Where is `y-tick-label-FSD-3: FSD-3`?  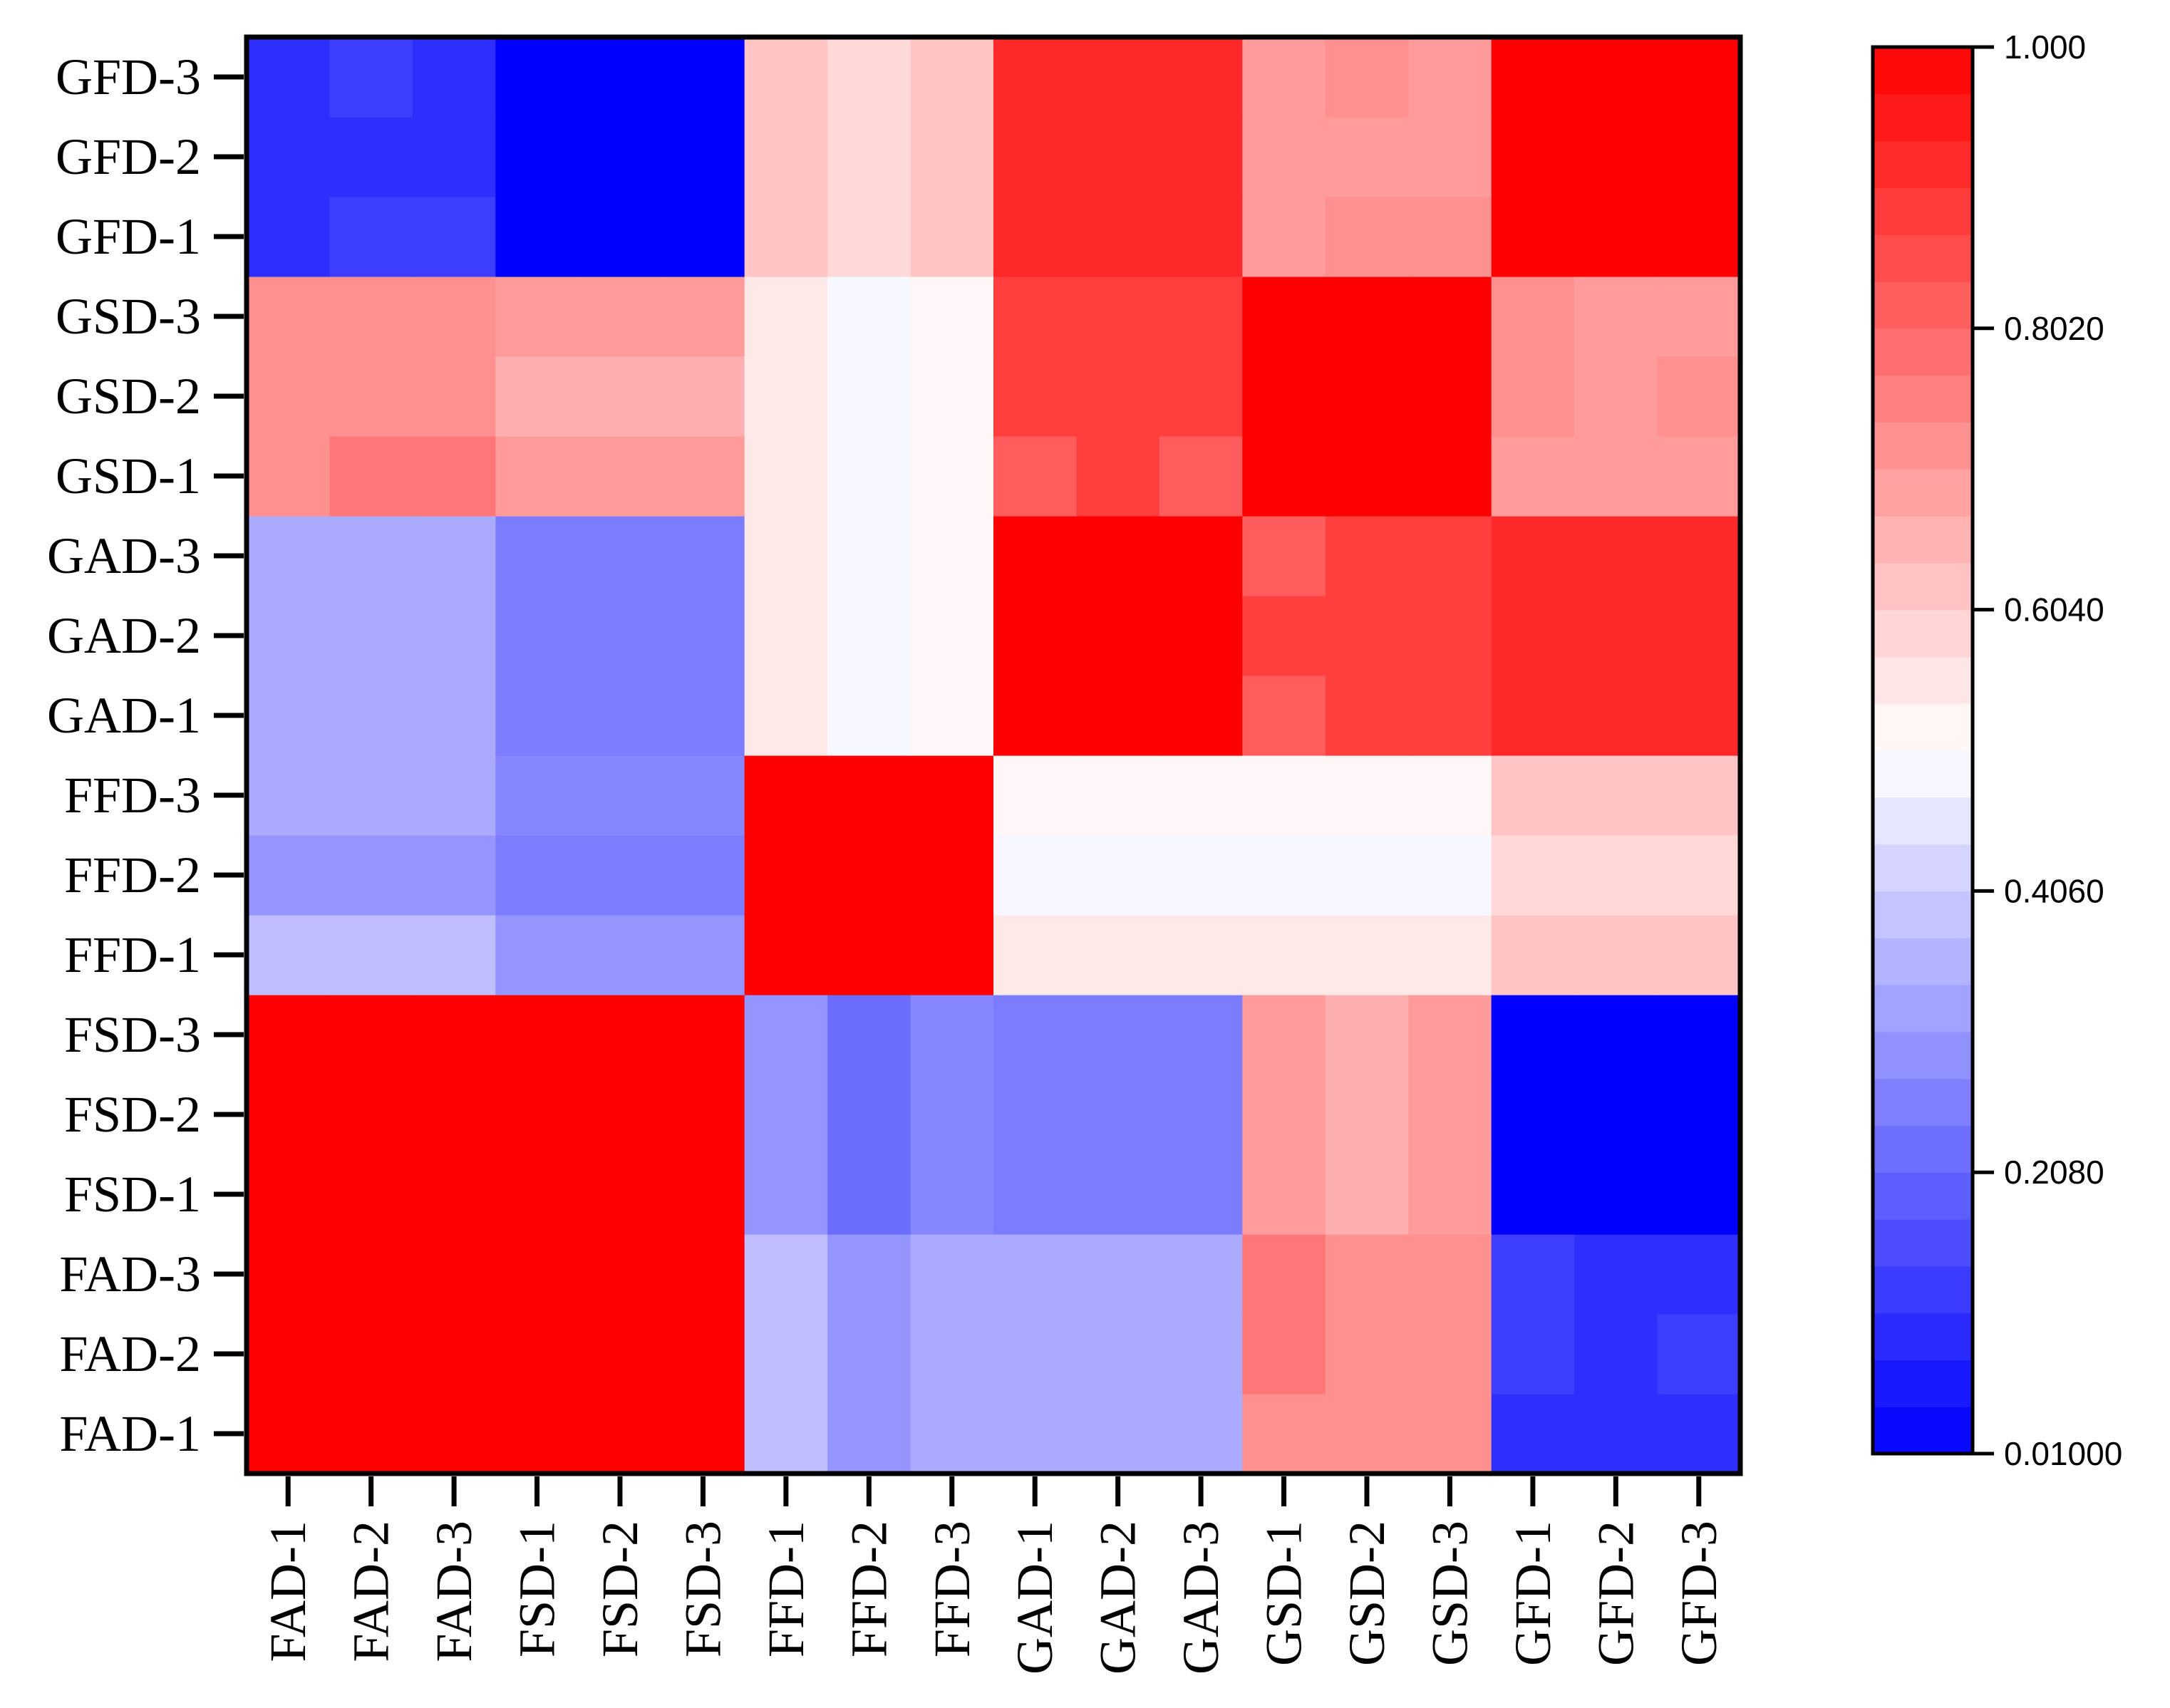 y-tick-label-FSD-3: FSD-3 is located at coordinates (132, 1034).